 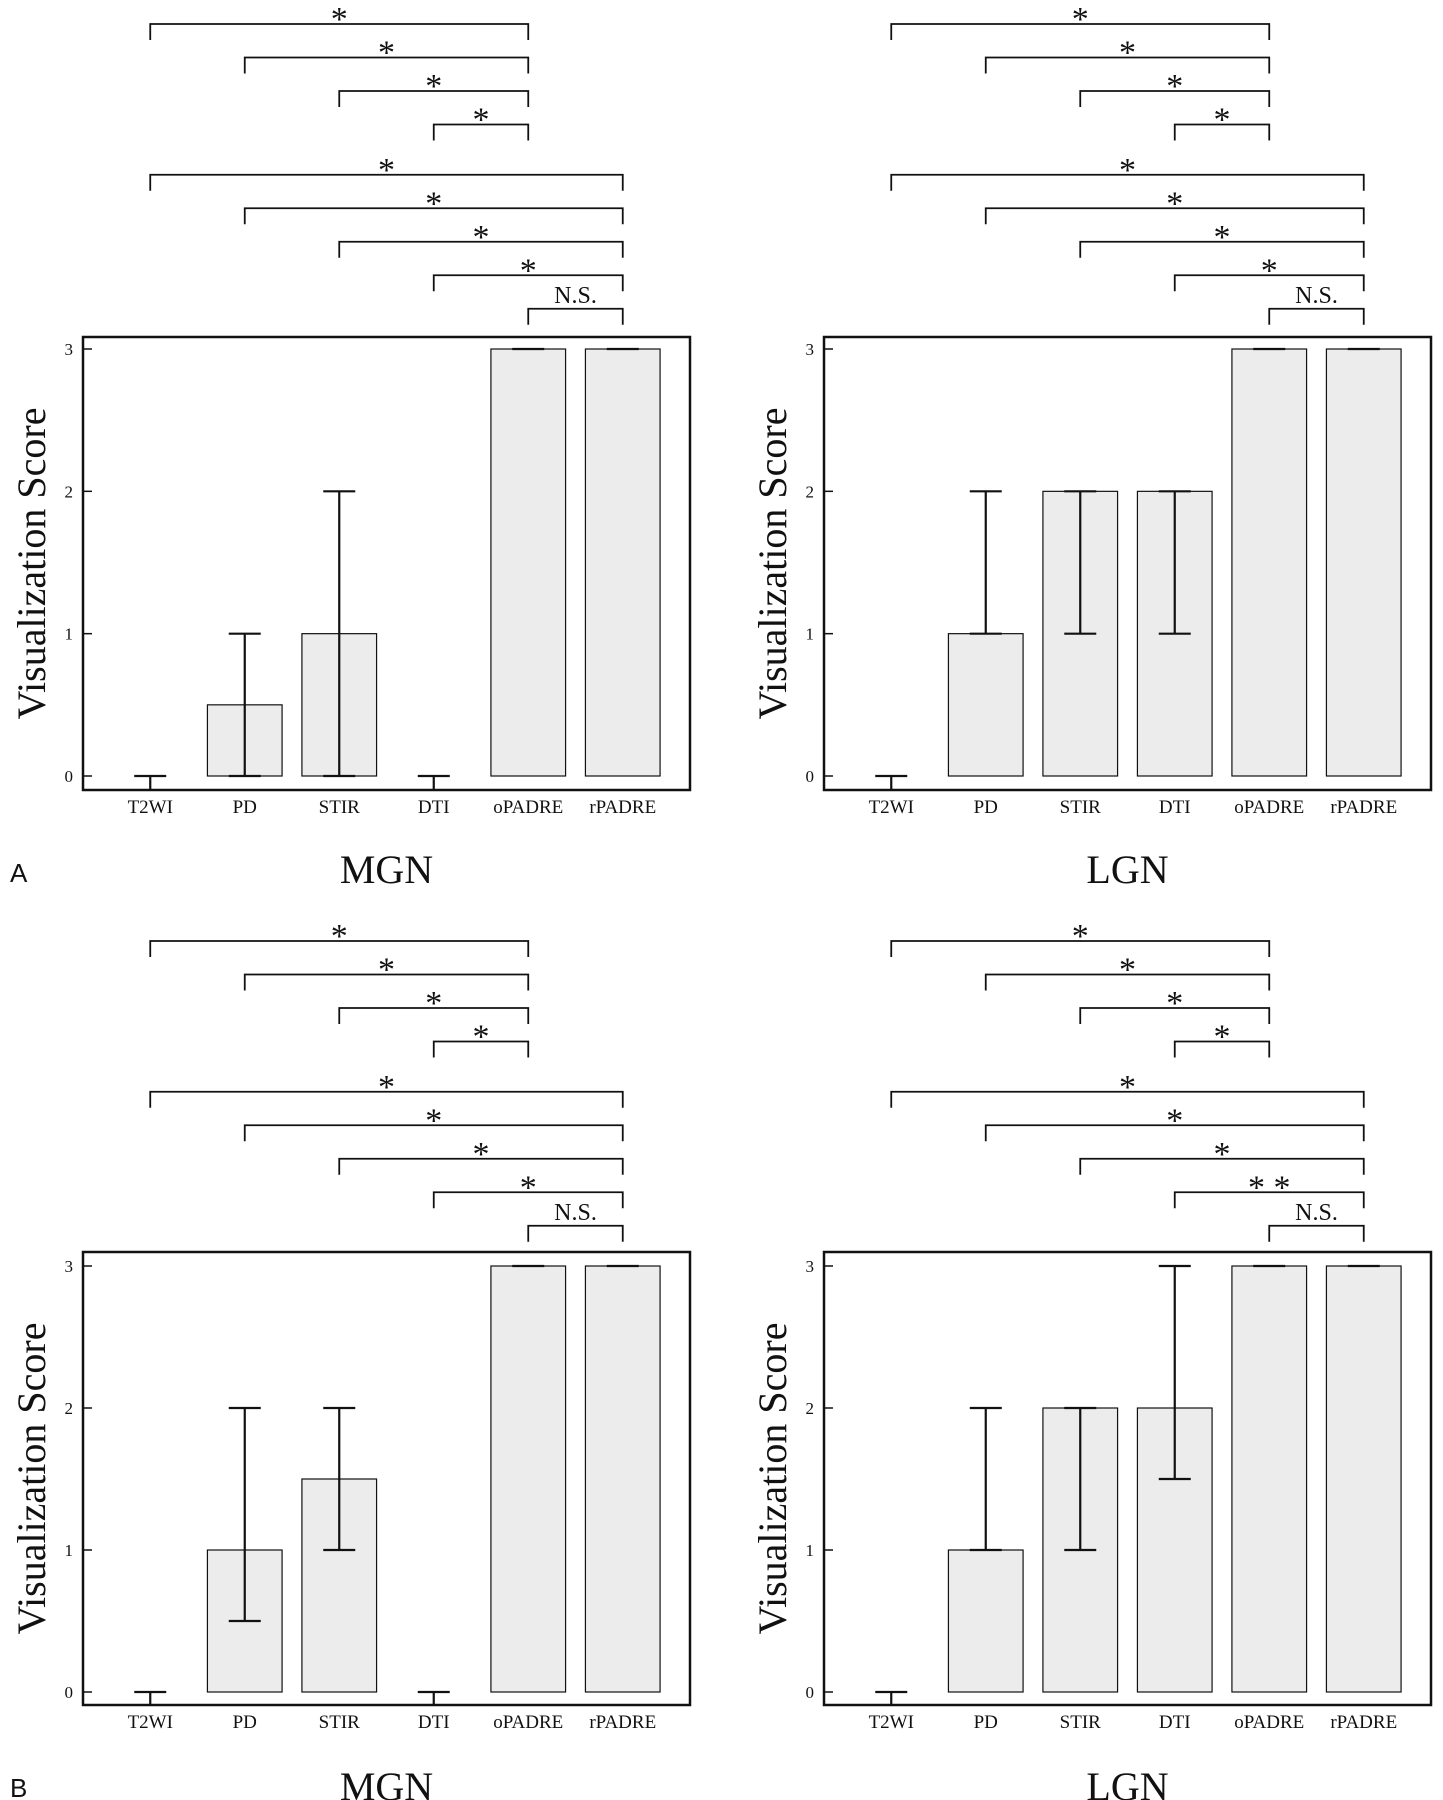 I want to click on chart-1-category-label-opadre: oPADRE, so click(x=1269, y=807).